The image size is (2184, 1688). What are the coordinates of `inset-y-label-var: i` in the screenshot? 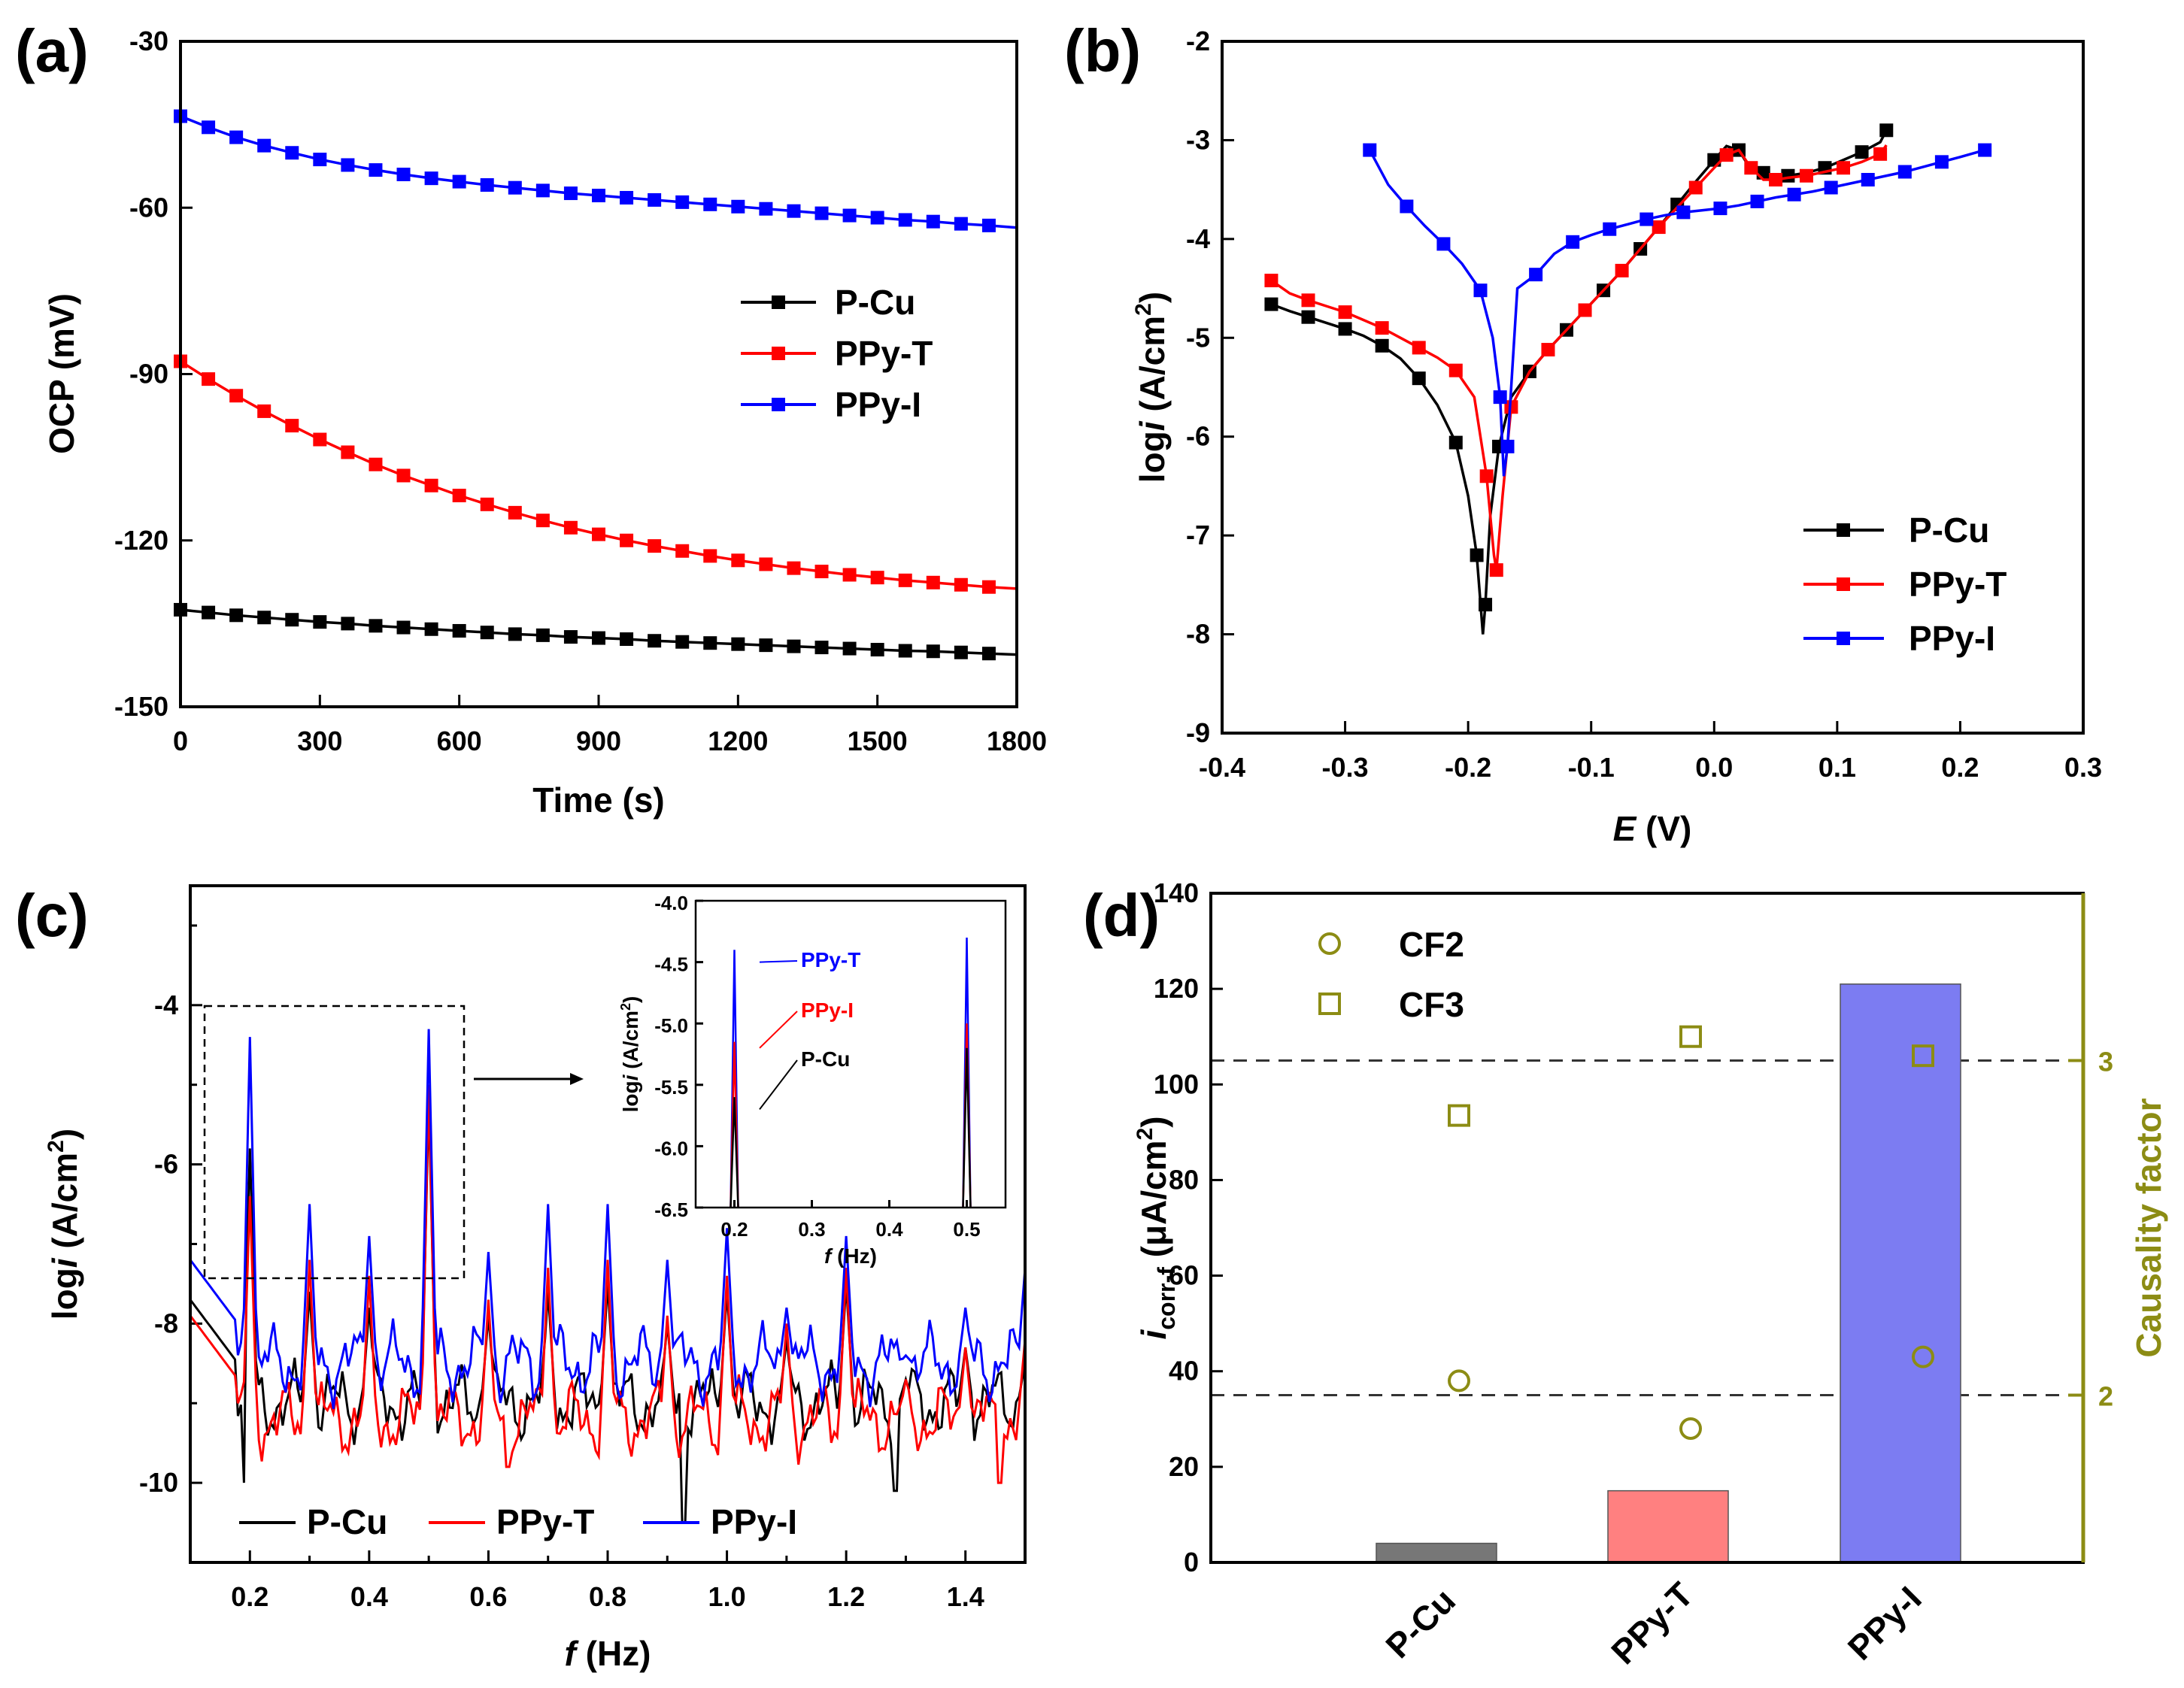 It's located at (630, 1077).